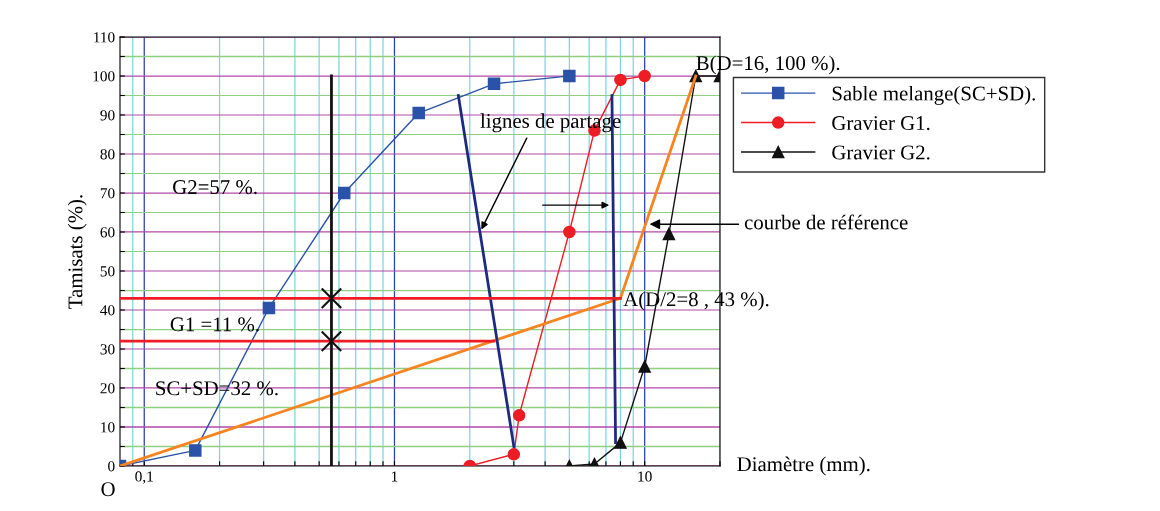 This screenshot has height=511, width=1160. Describe the element at coordinates (107, 115) in the screenshot. I see `y-tick-label: 90` at that location.